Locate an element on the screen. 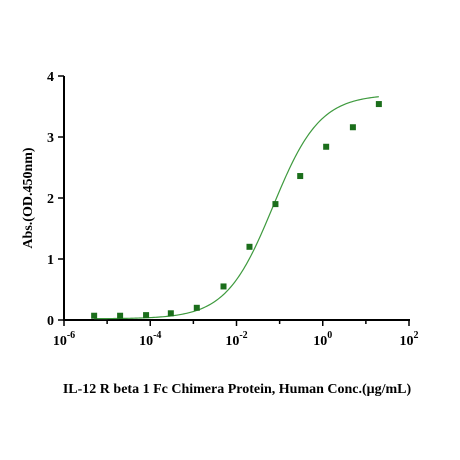 The height and width of the screenshot is (460, 460). y-axis-ticks: 0 1 2 3 4 is located at coordinates (55, 199).